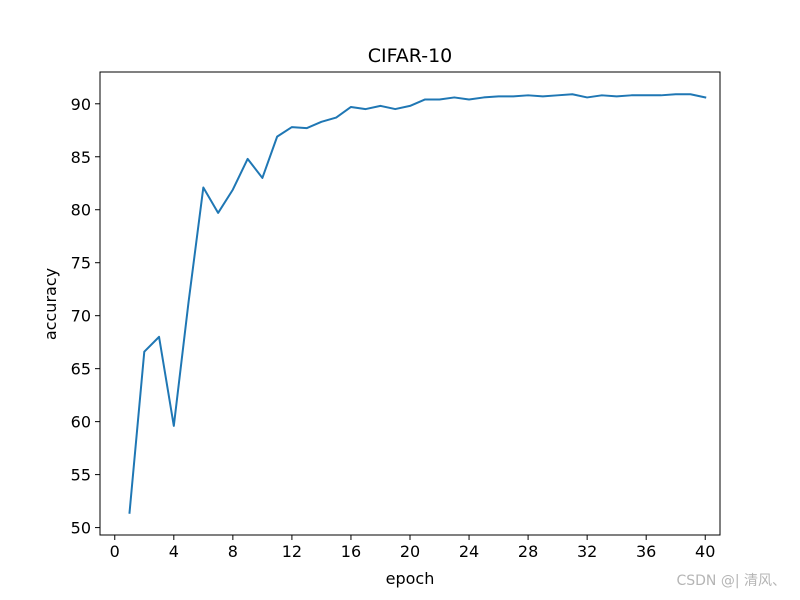  Describe the element at coordinates (81, 422) in the screenshot. I see `y-tick-label: 60` at that location.